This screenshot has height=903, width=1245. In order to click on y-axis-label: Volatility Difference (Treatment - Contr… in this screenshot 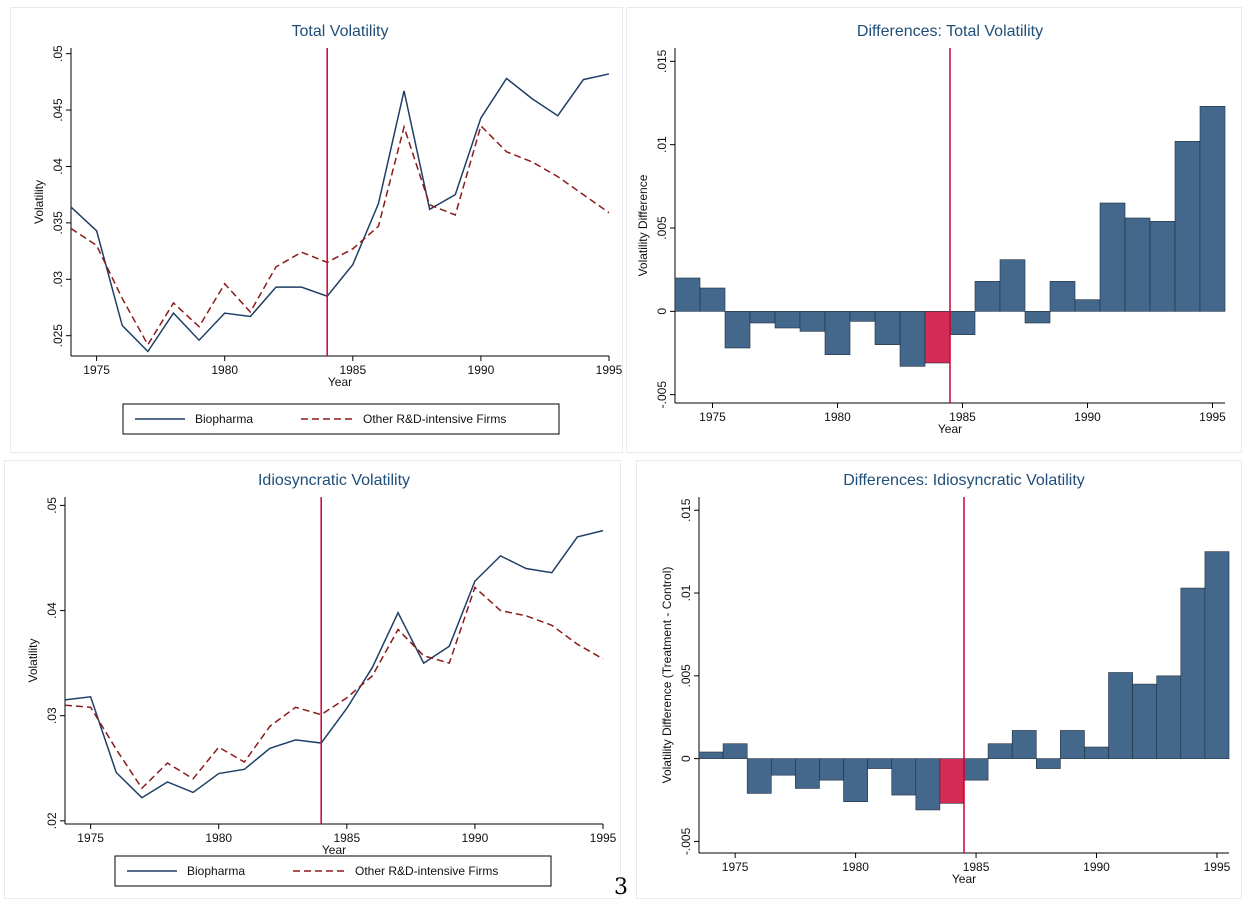, I will do `click(667, 675)`.